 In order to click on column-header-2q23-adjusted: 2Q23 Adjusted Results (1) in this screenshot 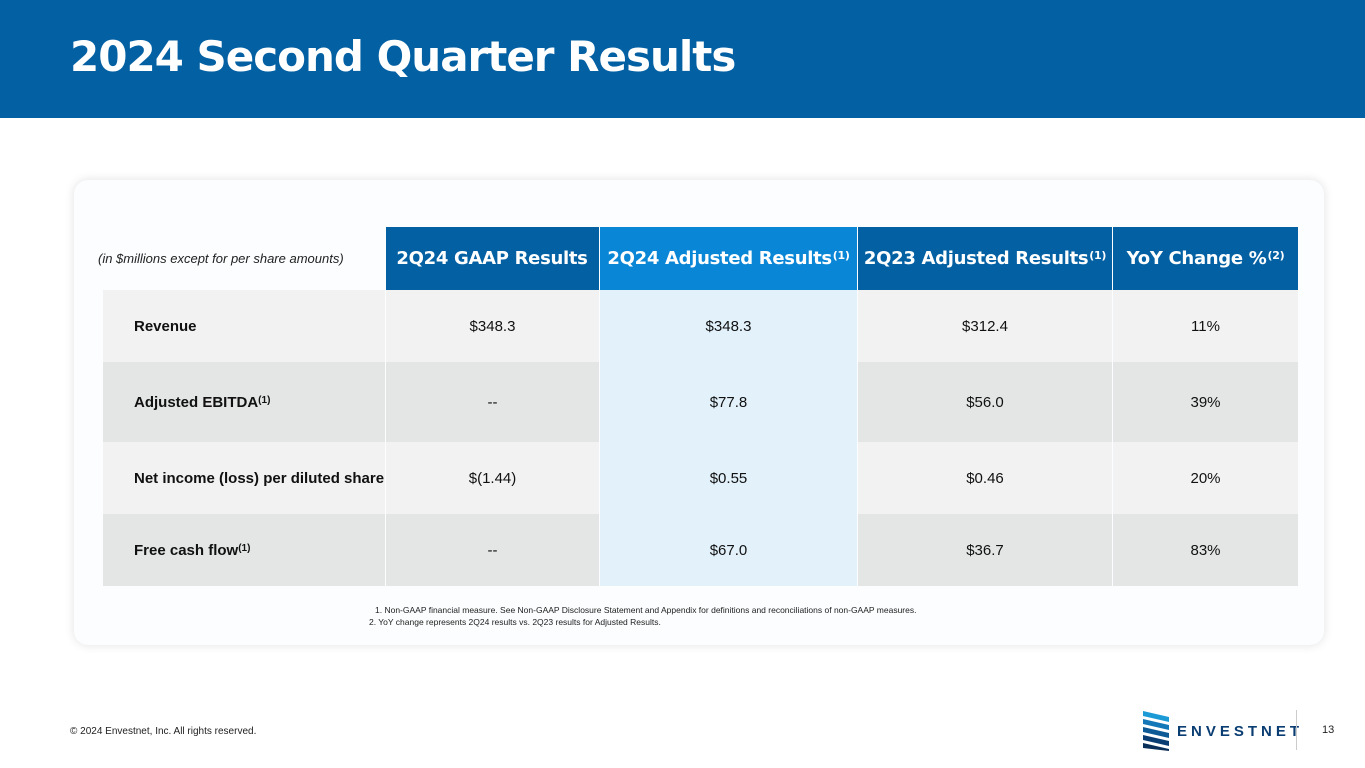, I will do `click(985, 258)`.